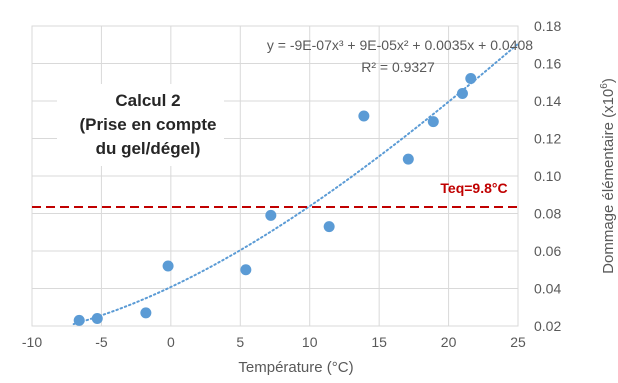 The height and width of the screenshot is (383, 618). I want to click on x-tick-label: 0, so click(171, 342).